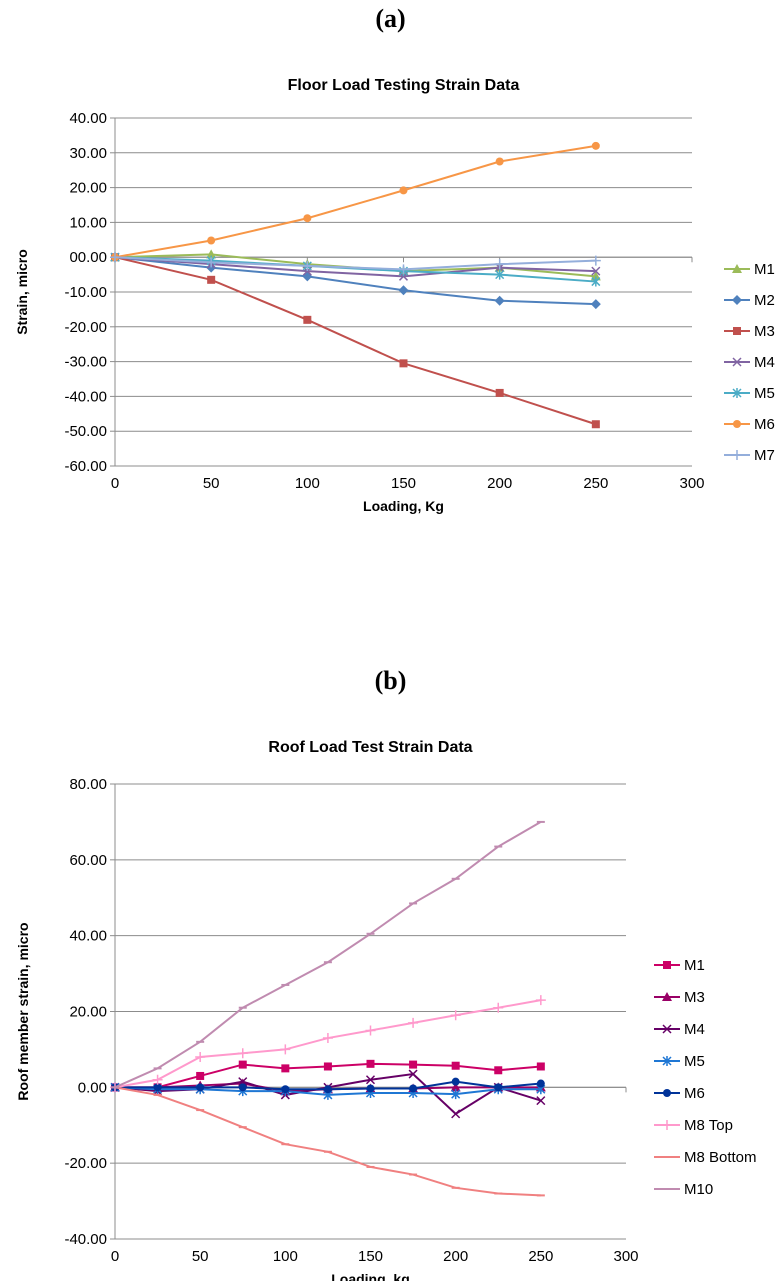 Image resolution: width=781 pixels, height=1281 pixels. What do you see at coordinates (85, 431) in the screenshot?
I see `chart-a-y-tick-label: -50.00` at bounding box center [85, 431].